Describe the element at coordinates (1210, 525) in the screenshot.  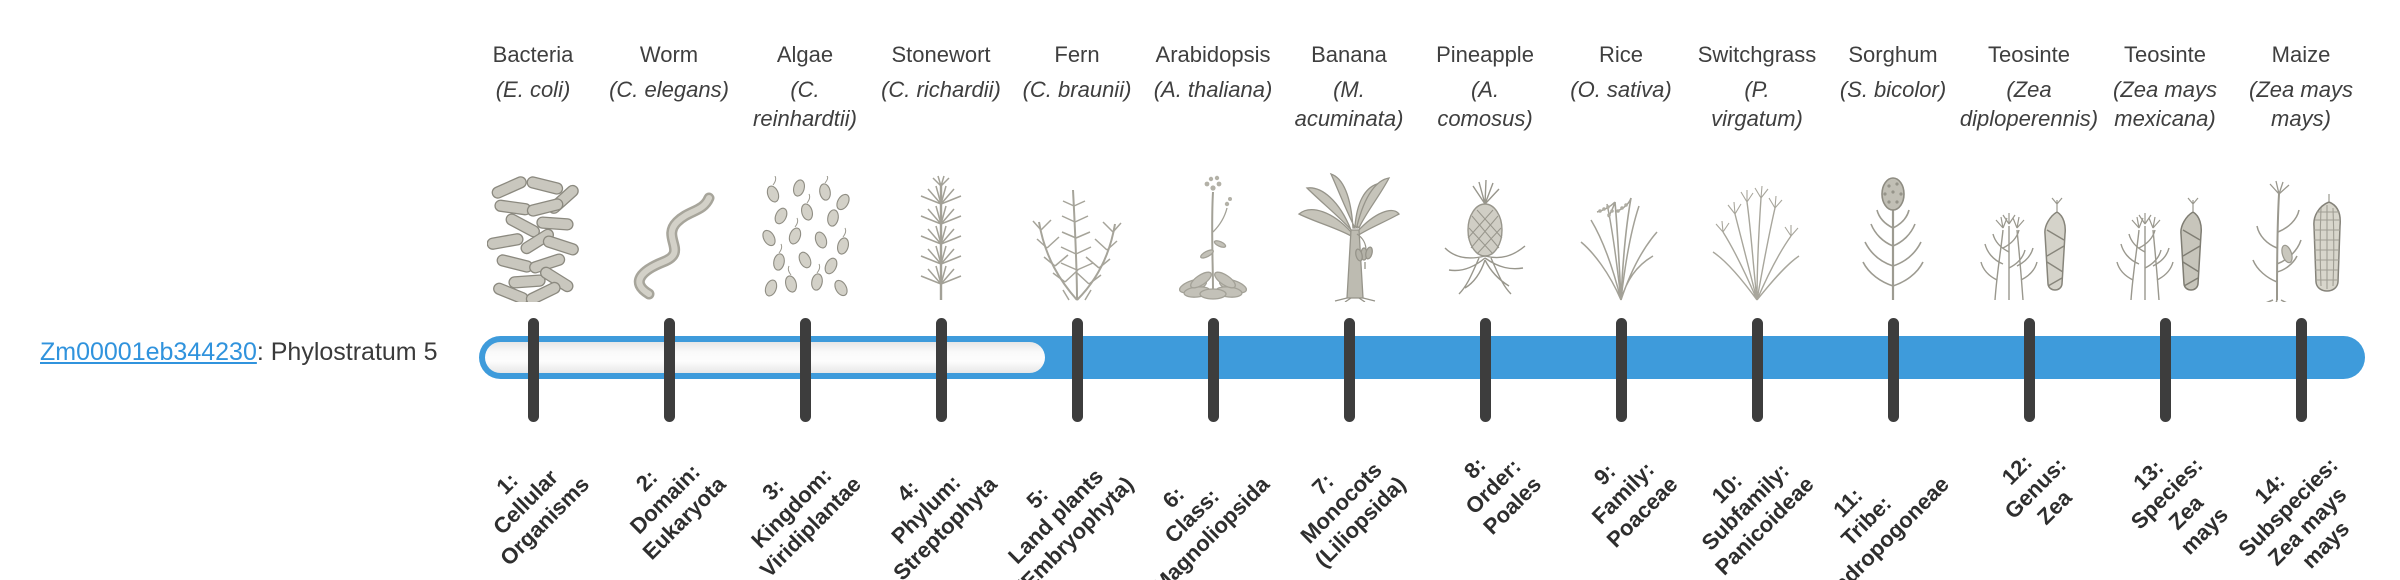
I see `phylostratum-label: 6: Class: Magnoliopsida` at that location.